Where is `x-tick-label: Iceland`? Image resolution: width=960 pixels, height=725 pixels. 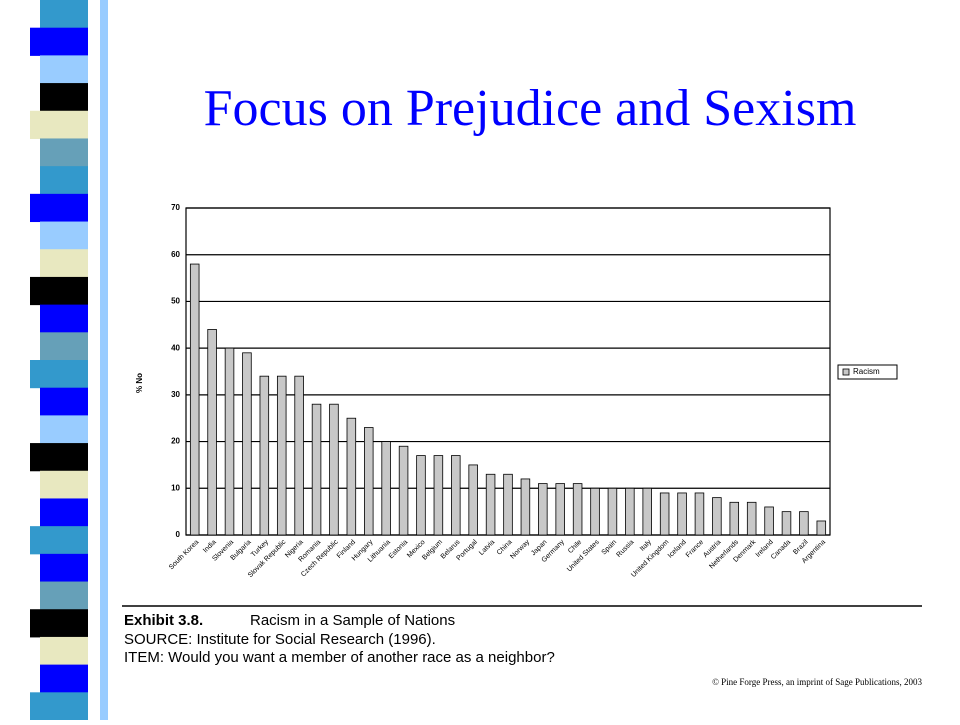
x-tick-label: Iceland is located at coordinates (677, 549).